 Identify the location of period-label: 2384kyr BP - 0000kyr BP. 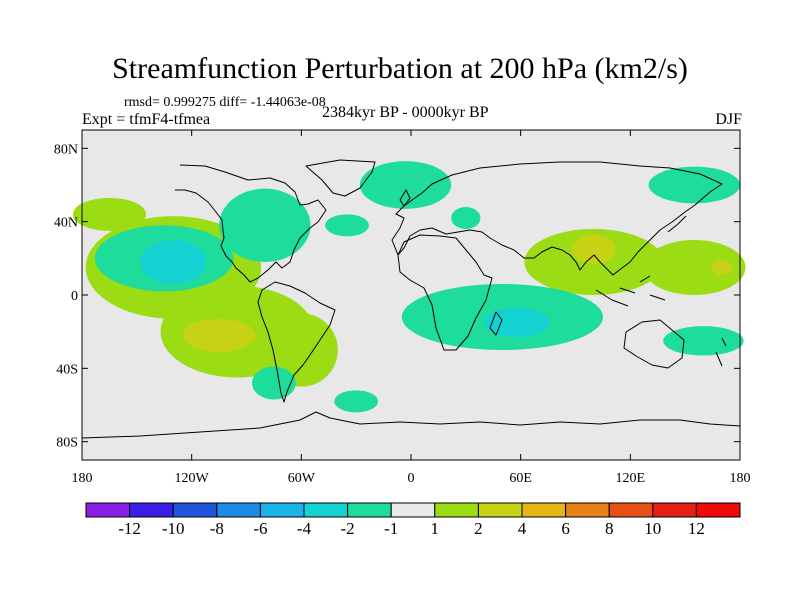
(405, 112).